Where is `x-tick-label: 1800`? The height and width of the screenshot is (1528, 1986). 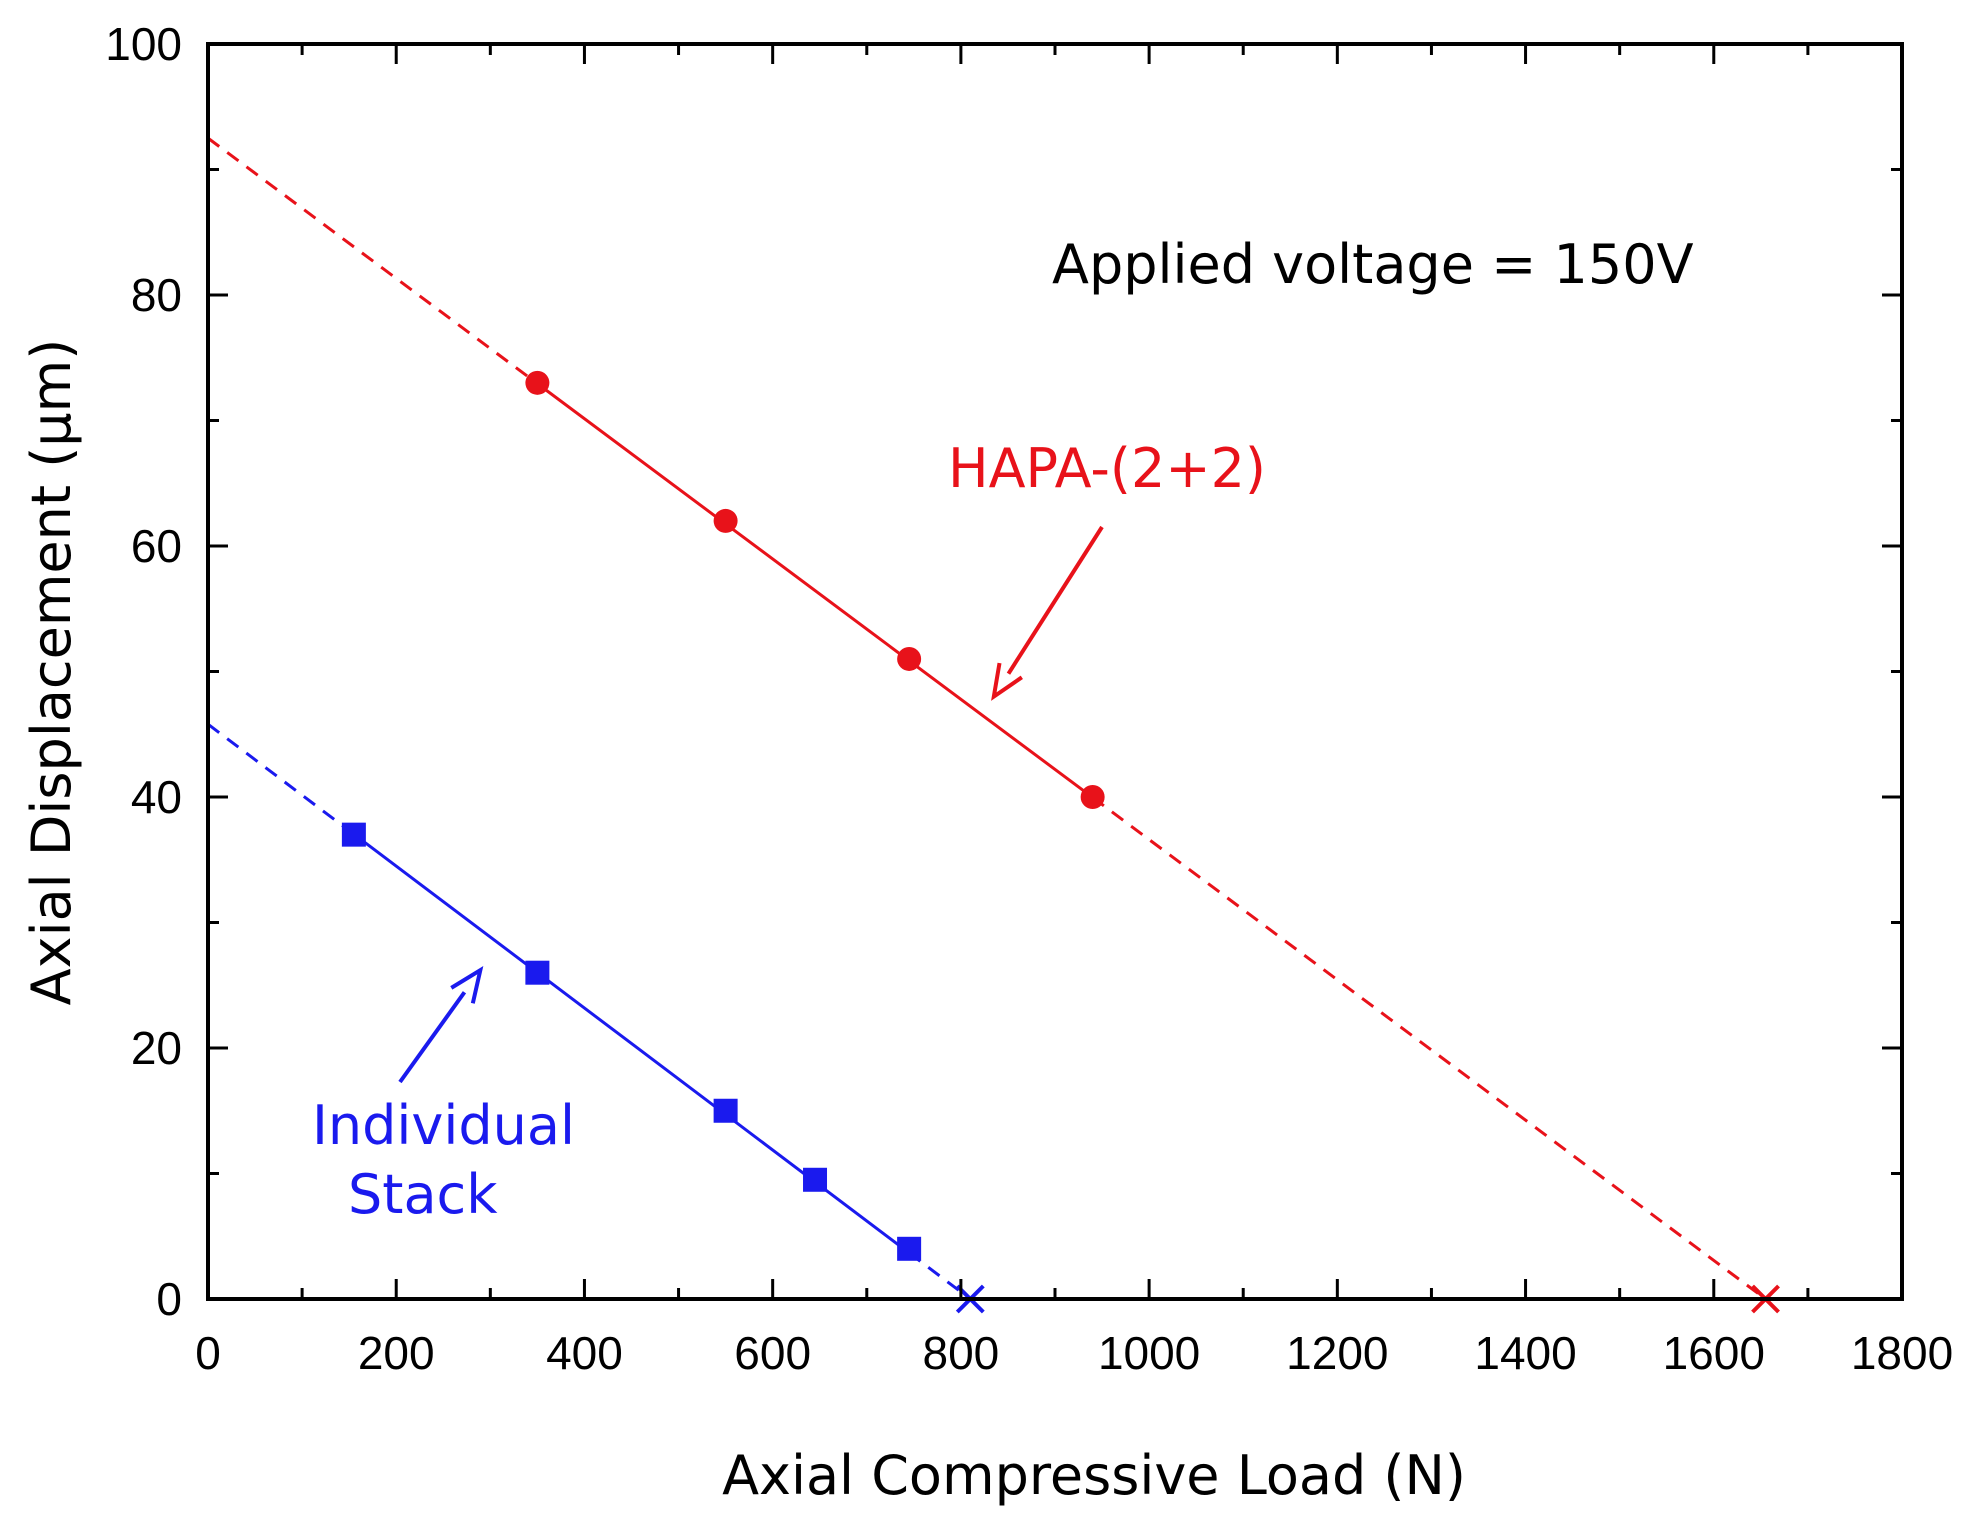 x-tick-label: 1800 is located at coordinates (1902, 1353).